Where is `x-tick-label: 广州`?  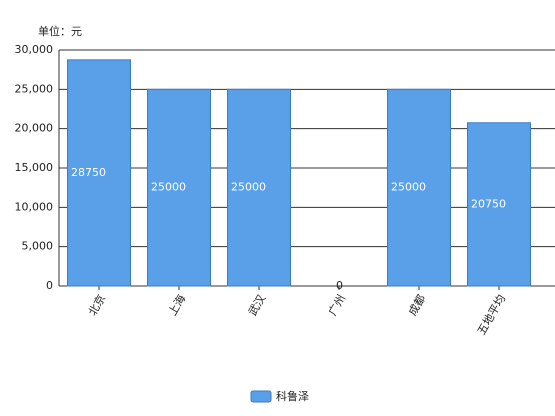 x-tick-label: 广州 is located at coordinates (337, 306).